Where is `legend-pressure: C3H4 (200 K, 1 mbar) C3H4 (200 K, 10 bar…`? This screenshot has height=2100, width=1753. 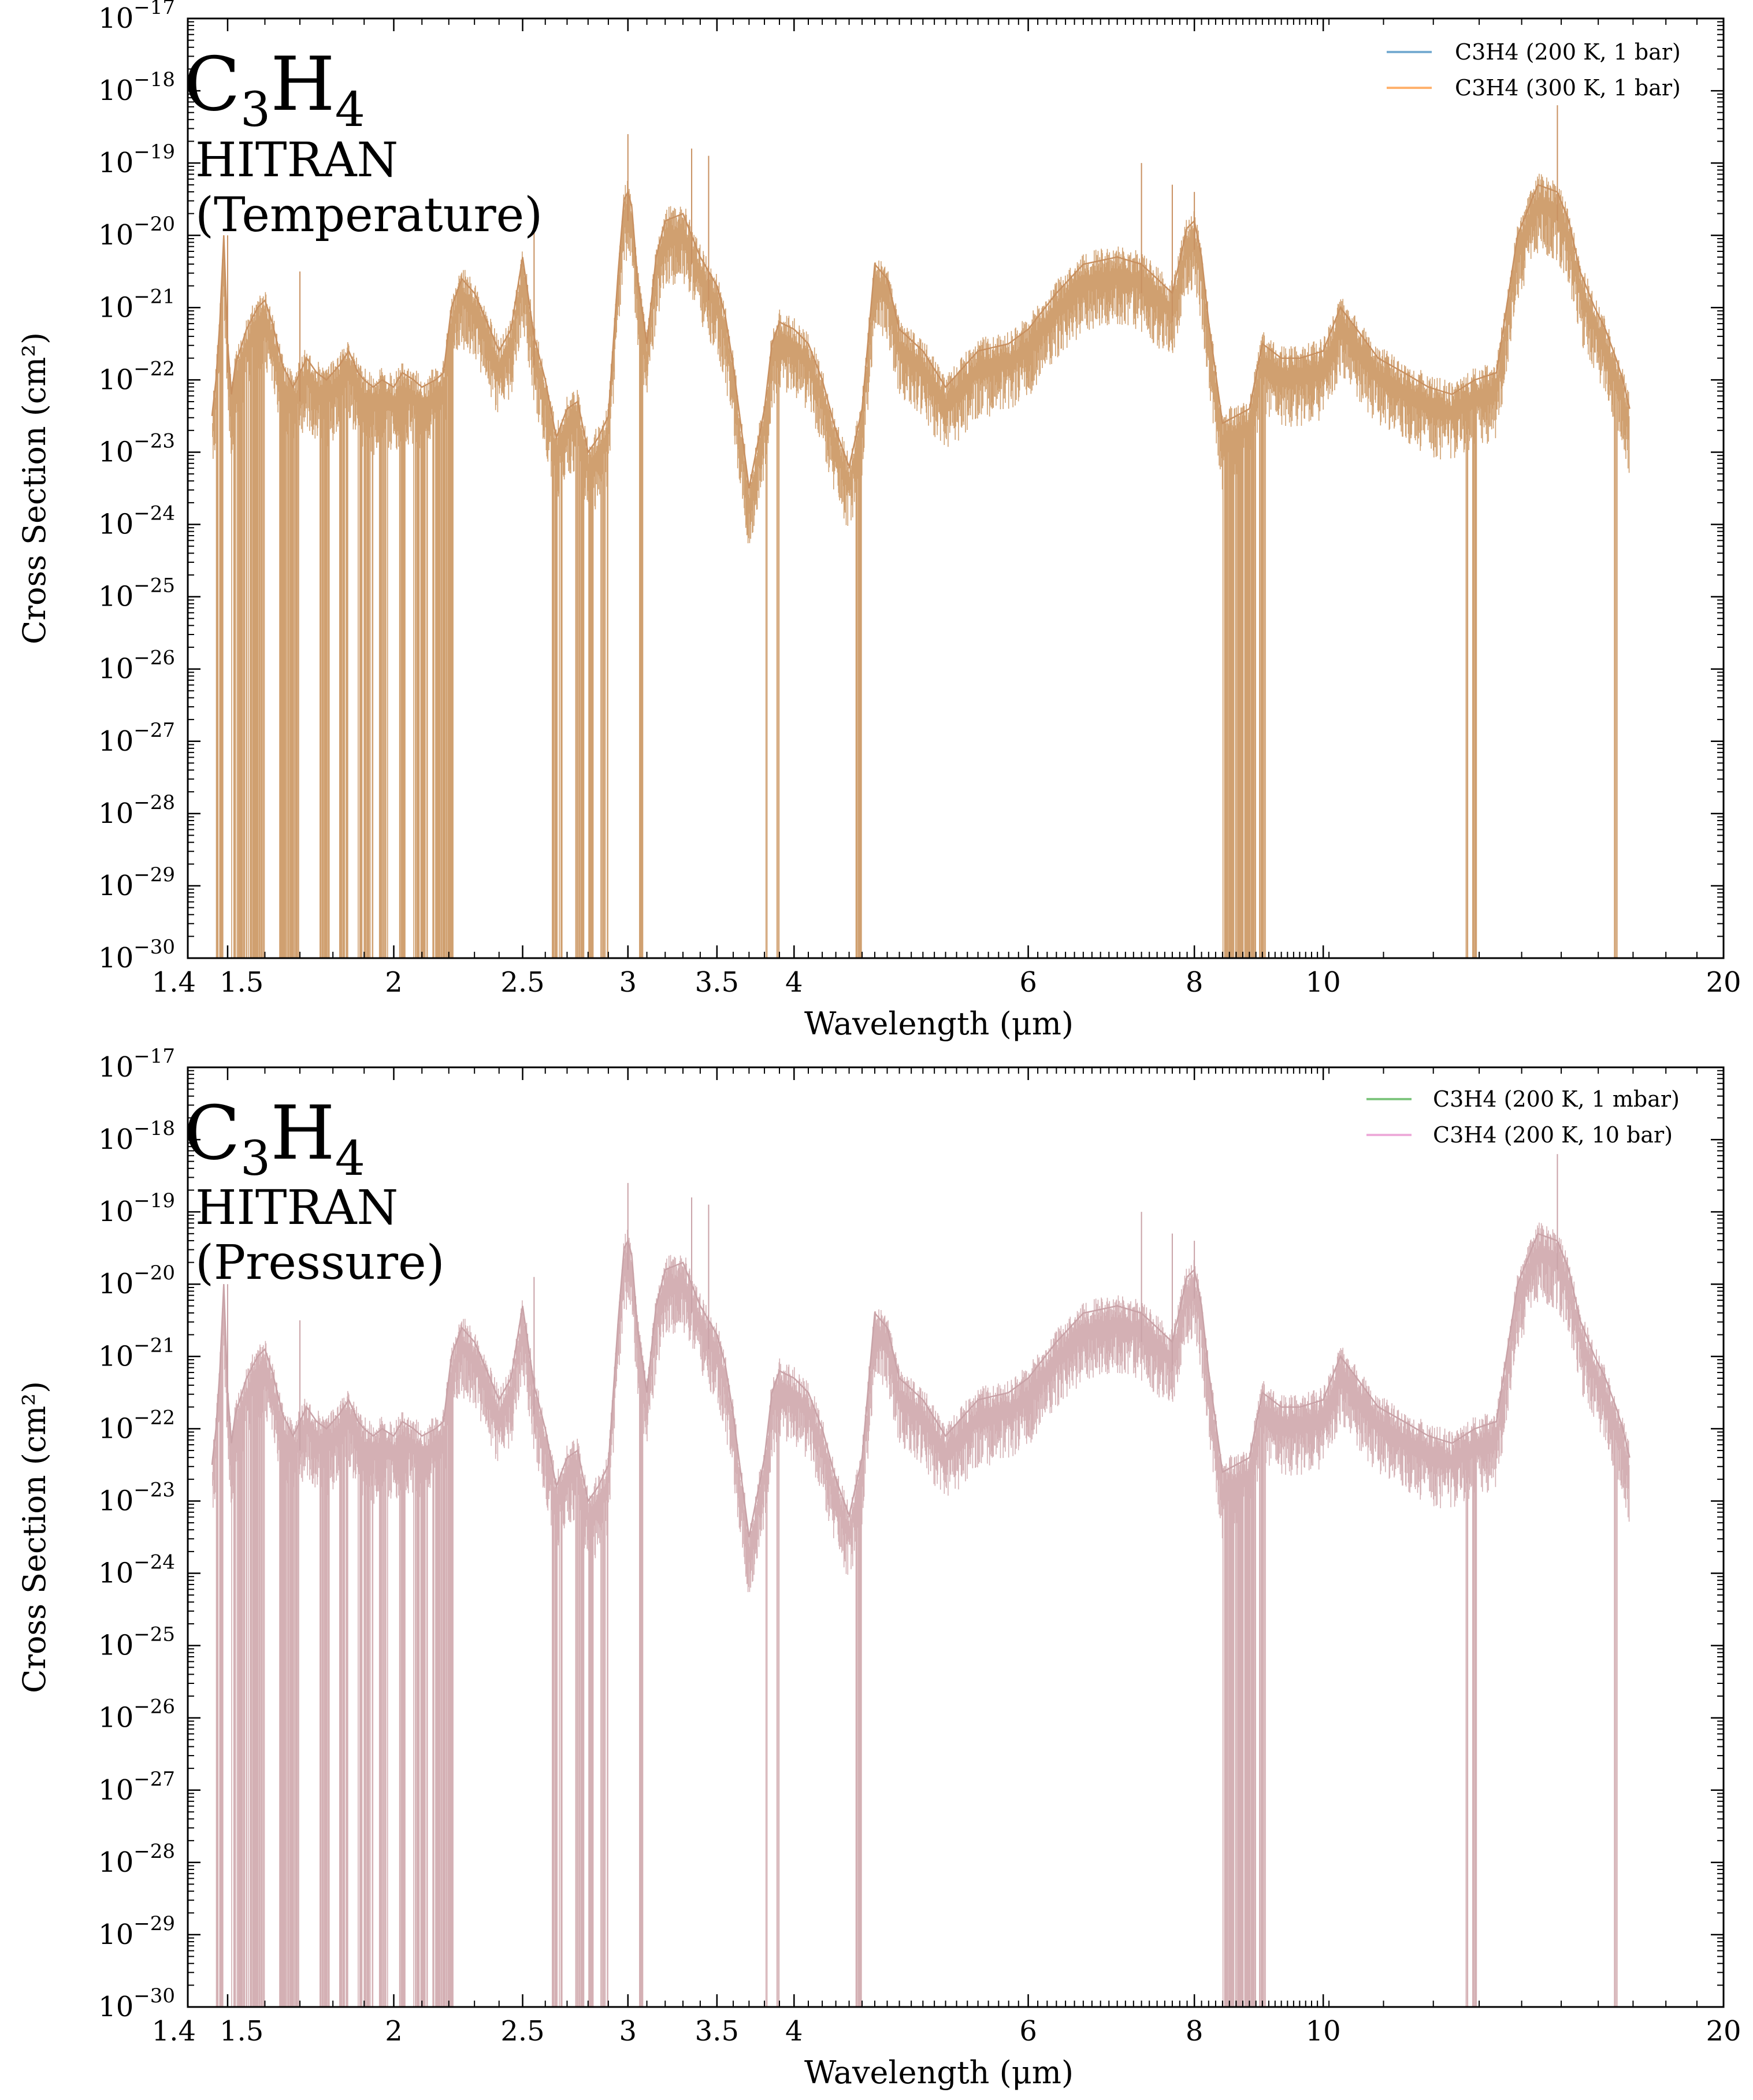
legend-pressure: C3H4 (200 K, 1 mbar) C3H4 (200 K, 10 bar… is located at coordinates (1523, 1117).